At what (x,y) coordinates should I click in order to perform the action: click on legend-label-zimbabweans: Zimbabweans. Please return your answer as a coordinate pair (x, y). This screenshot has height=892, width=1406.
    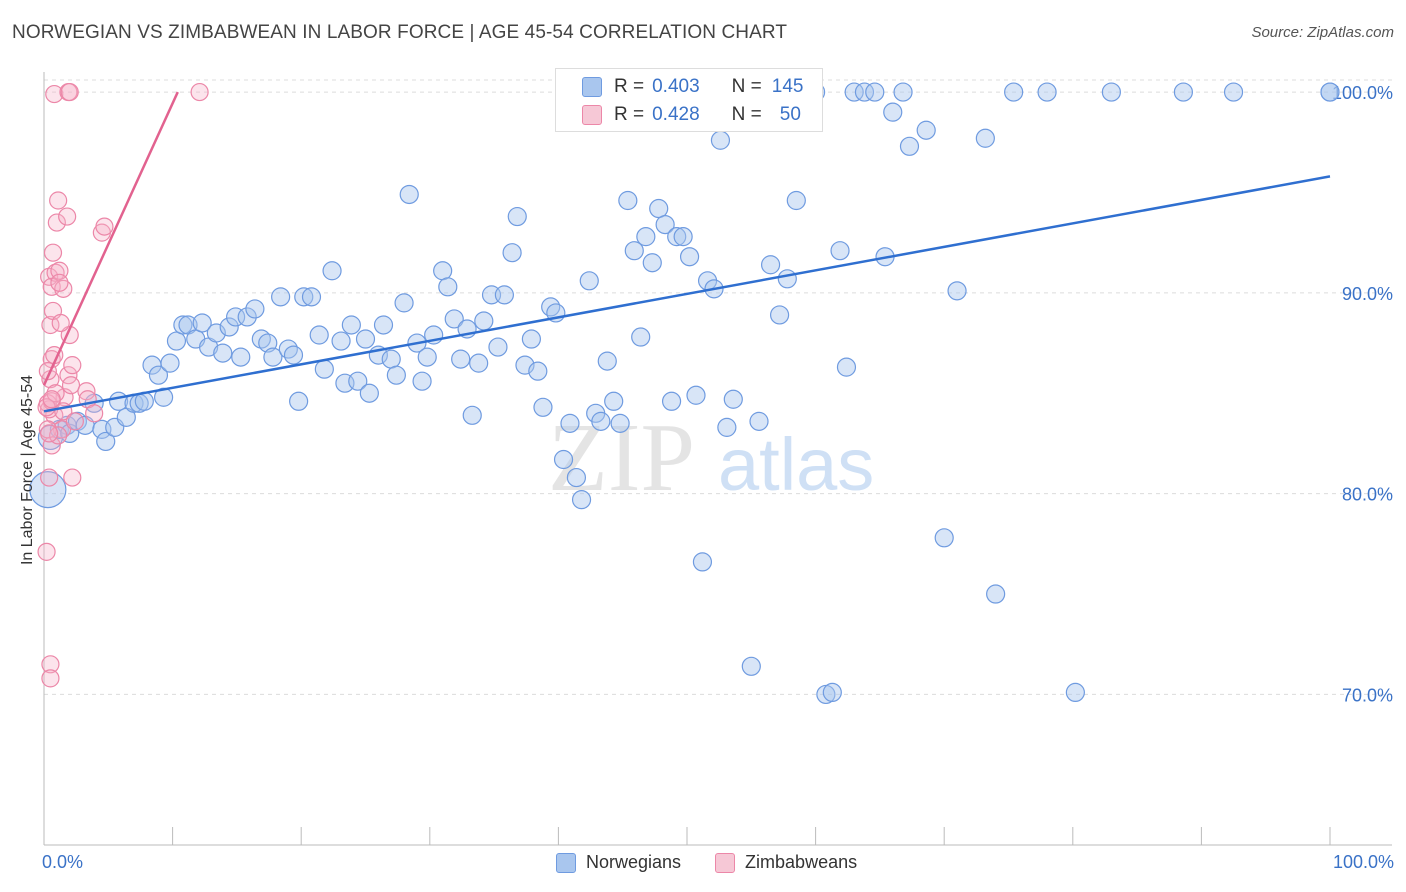
    Looking at the image, I should click on (801, 862).